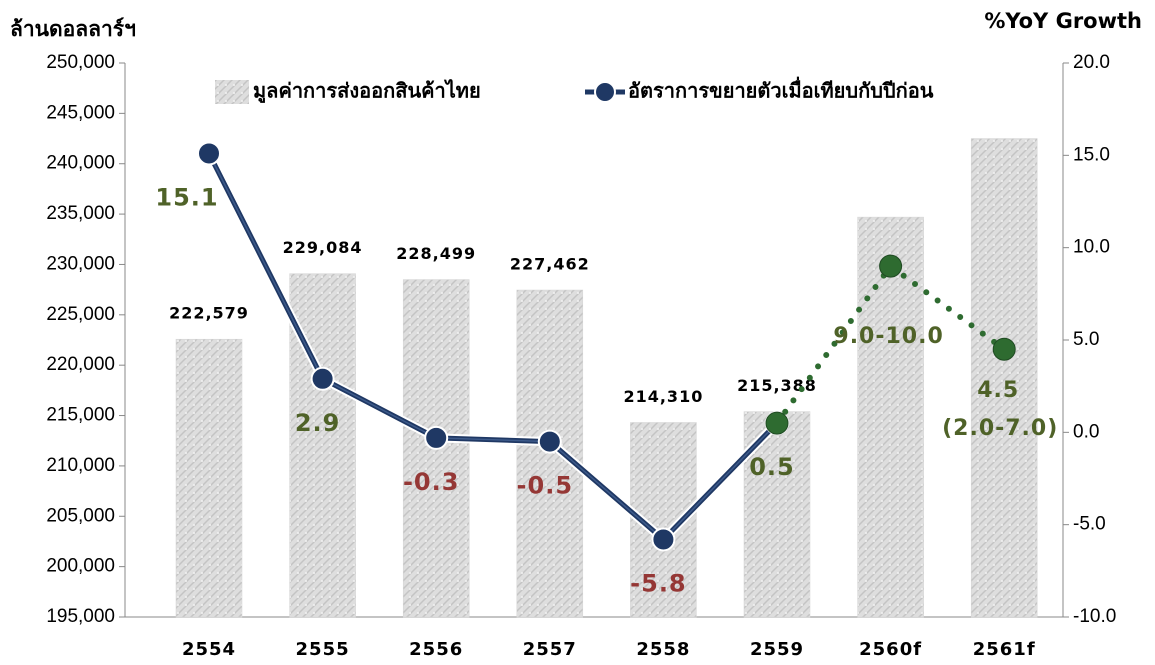 The height and width of the screenshot is (665, 1155). Describe the element at coordinates (1091, 154) in the screenshot. I see `y2-tick-label: 15.0` at that location.